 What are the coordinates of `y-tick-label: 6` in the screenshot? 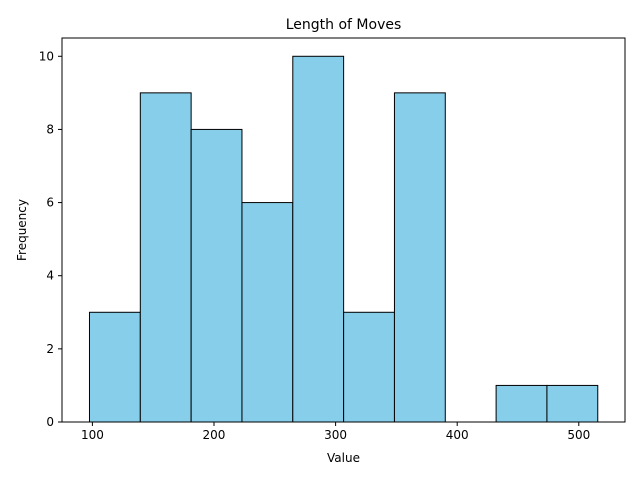 It's located at (50, 203).